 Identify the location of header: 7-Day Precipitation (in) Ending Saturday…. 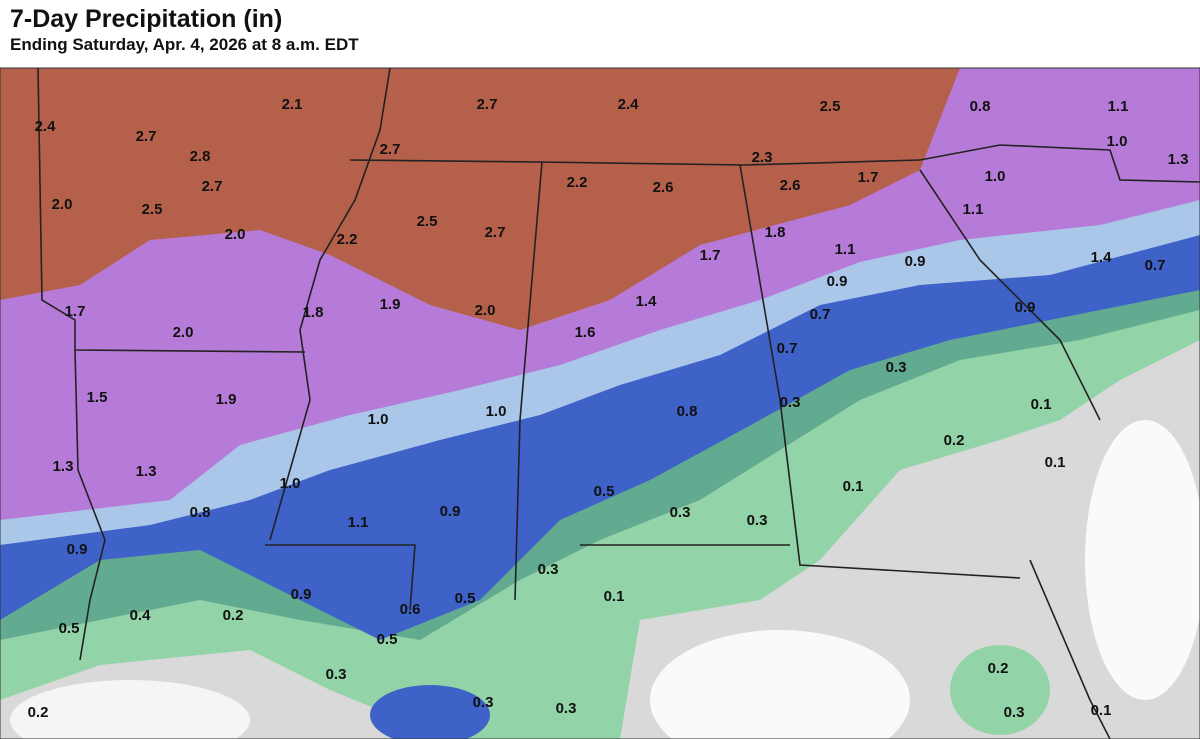
(184, 30).